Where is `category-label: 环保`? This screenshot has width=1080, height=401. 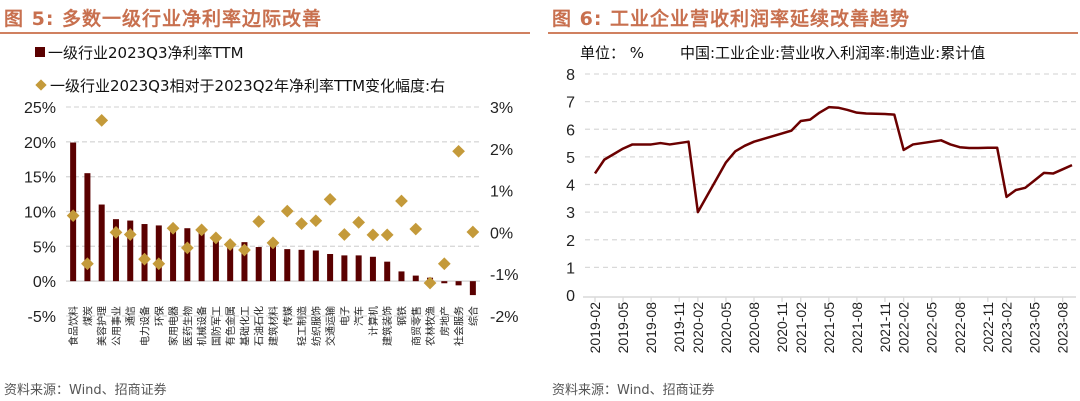 category-label: 环保 is located at coordinates (159, 316).